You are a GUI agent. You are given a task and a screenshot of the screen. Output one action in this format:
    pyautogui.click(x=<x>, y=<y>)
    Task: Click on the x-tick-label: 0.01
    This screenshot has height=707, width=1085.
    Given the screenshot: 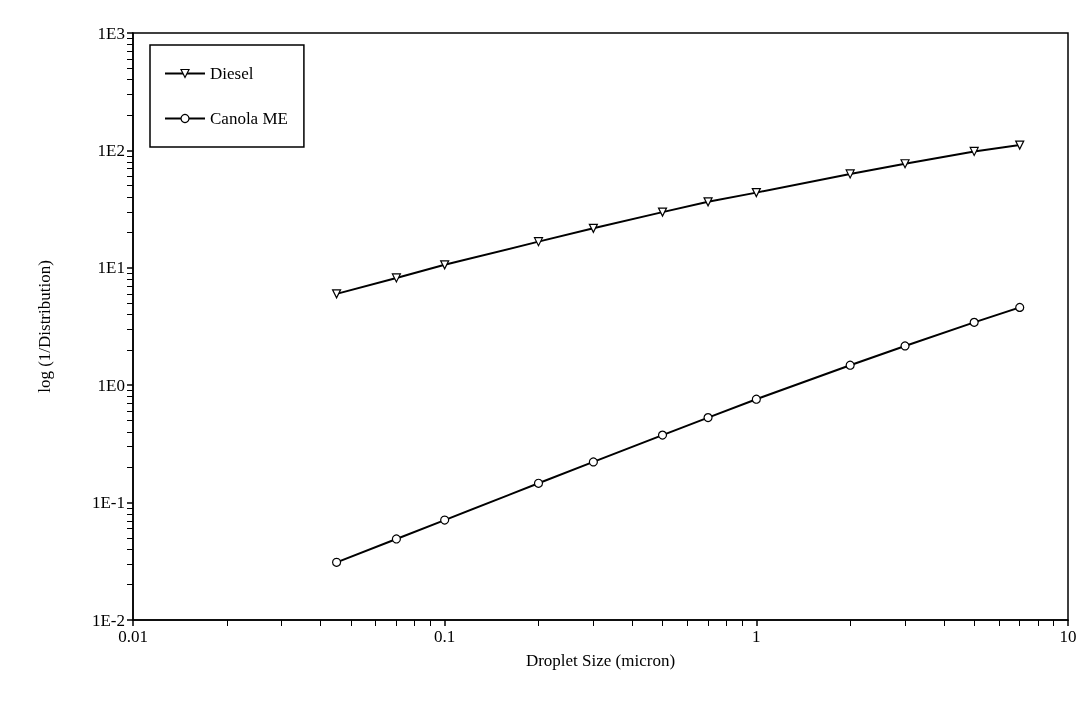 What is the action you would take?
    pyautogui.click(x=133, y=636)
    